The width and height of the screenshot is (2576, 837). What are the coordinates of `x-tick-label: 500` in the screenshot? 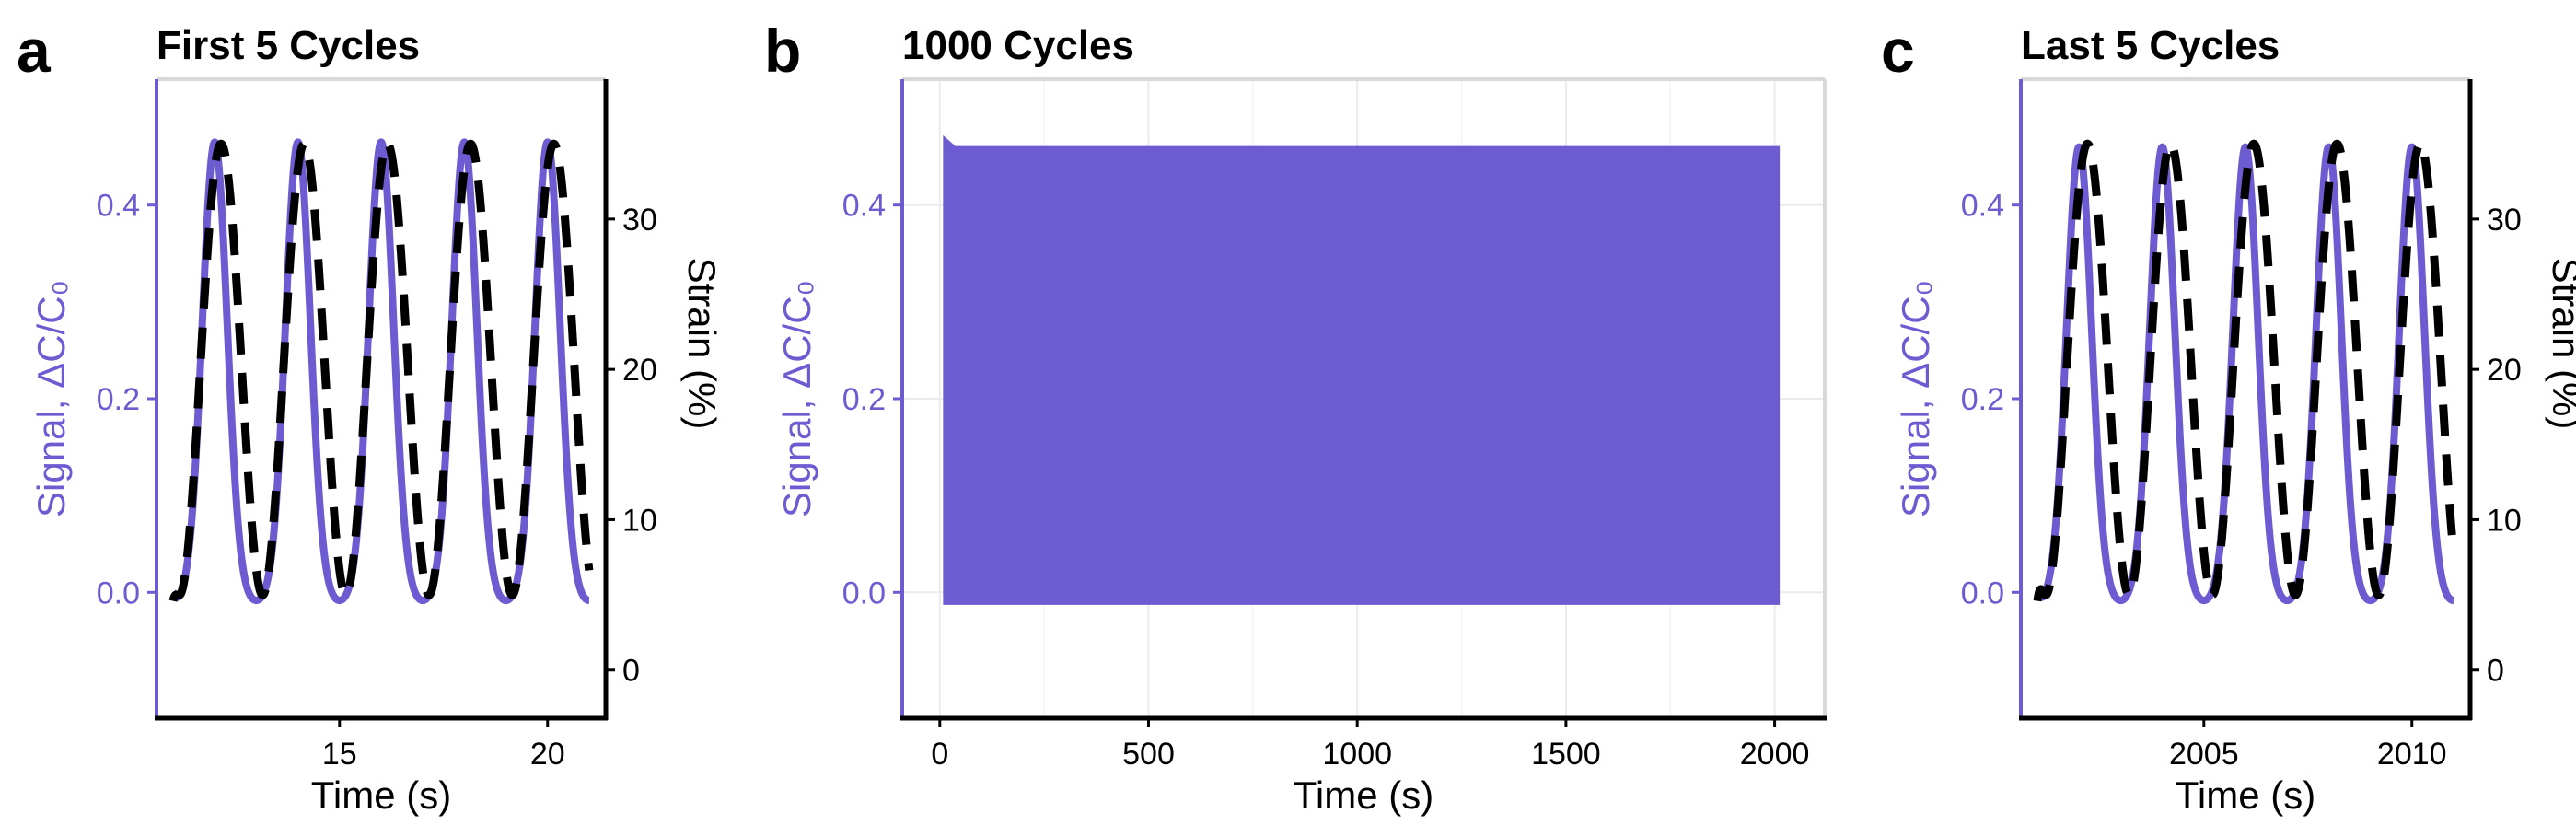 It's located at (1148, 754).